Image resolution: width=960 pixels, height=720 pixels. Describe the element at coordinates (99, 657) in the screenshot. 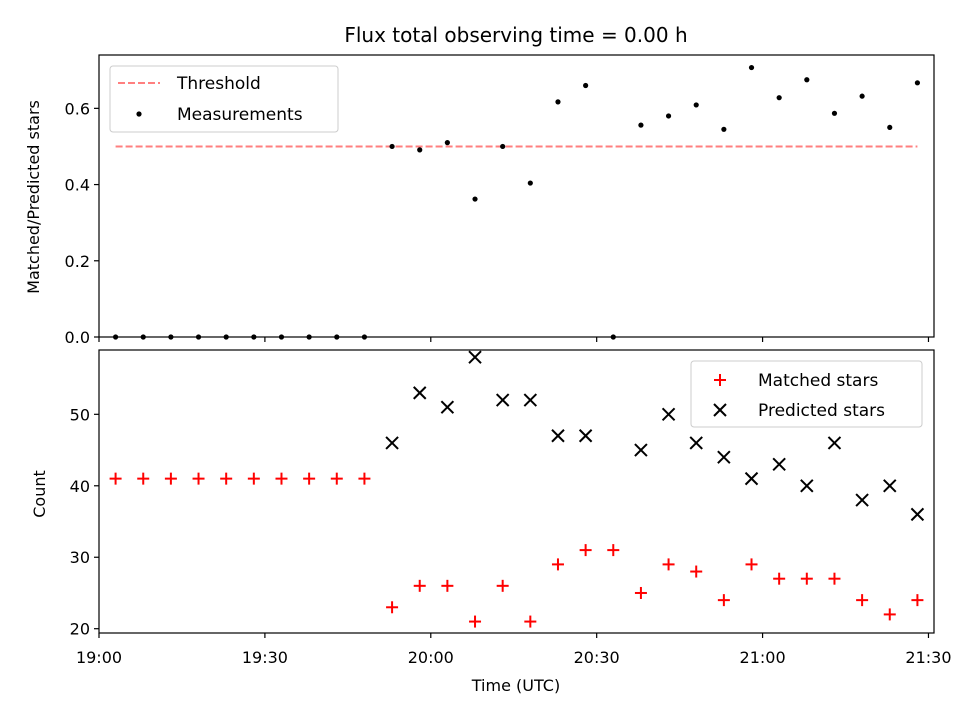

I see `x-tick-label: 19:00` at that location.